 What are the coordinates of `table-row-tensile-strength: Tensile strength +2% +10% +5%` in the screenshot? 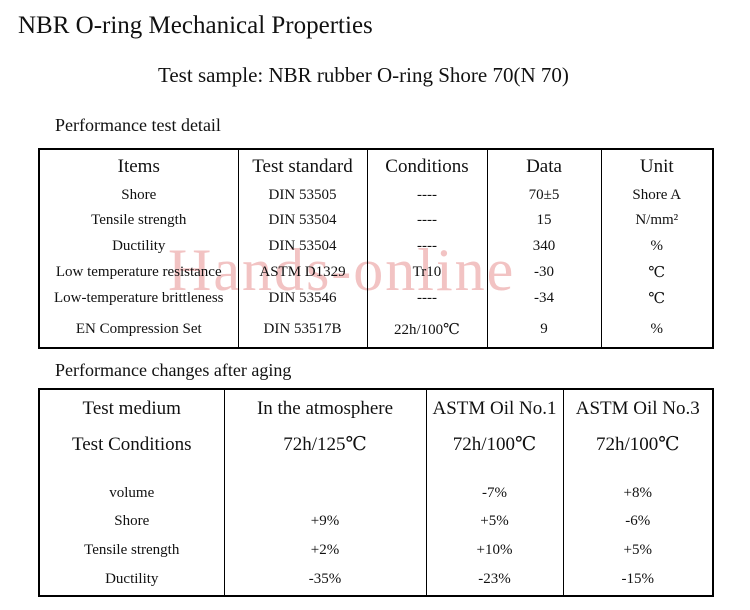 It's located at (375, 550).